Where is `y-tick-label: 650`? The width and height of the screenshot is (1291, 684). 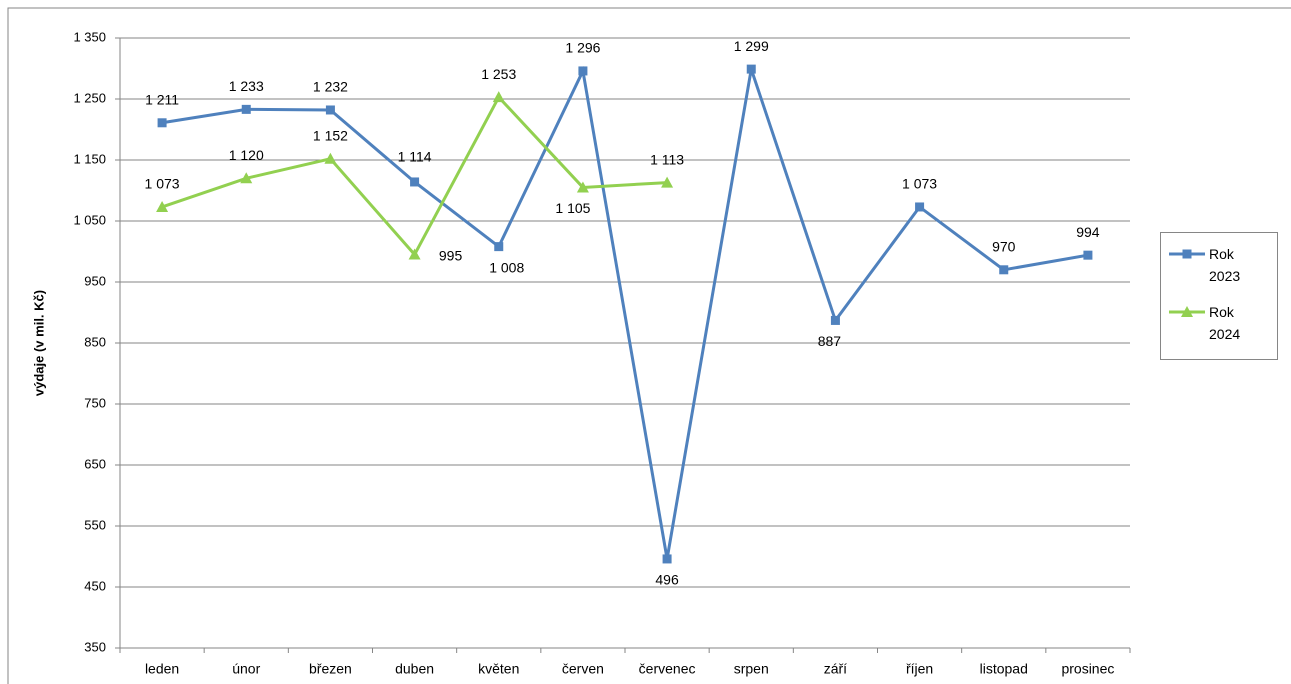 y-tick-label: 650 is located at coordinates (95, 463).